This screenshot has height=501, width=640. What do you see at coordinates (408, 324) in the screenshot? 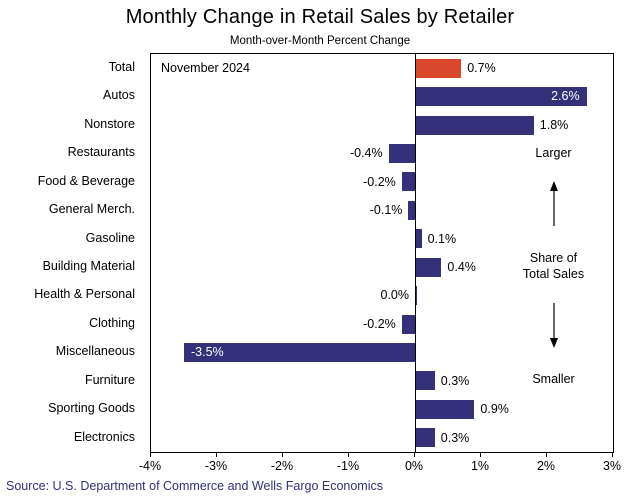
I see `bar-clothing` at bounding box center [408, 324].